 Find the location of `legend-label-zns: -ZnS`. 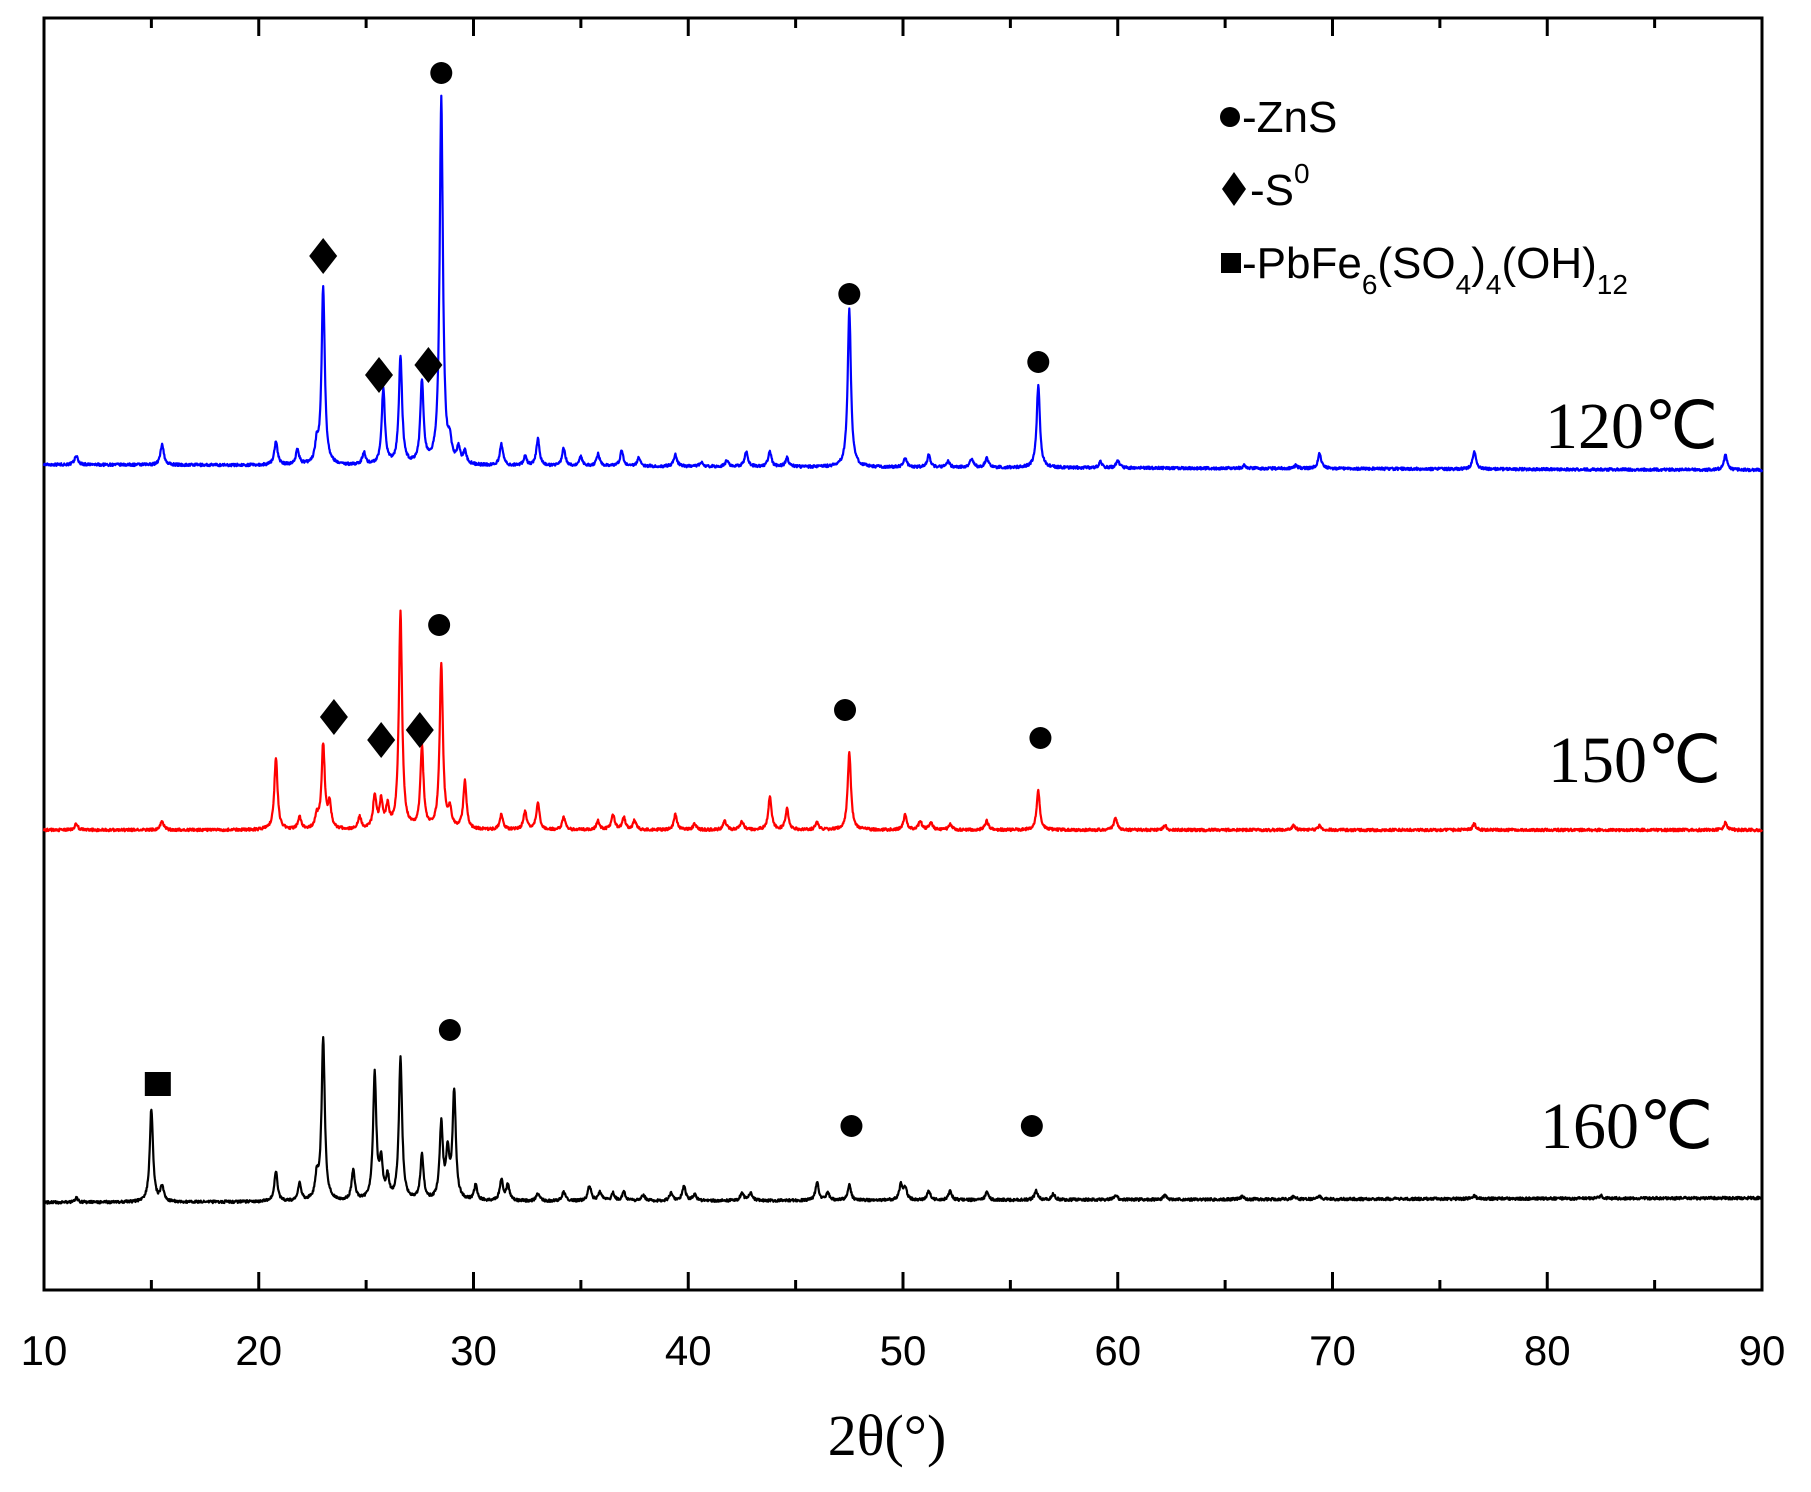

legend-label-zns: -ZnS is located at coordinates (1289, 117).